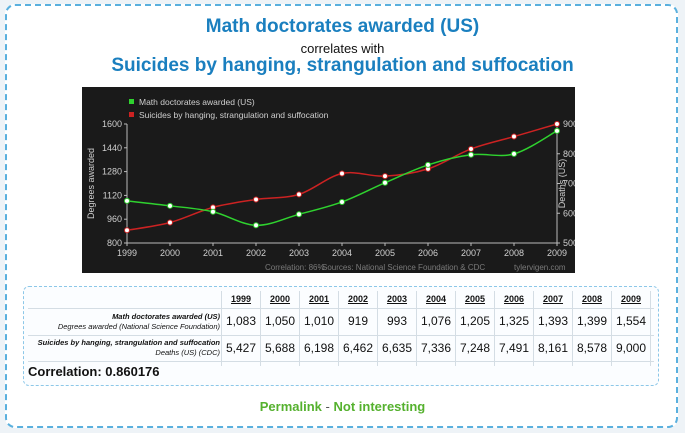  What do you see at coordinates (540, 267) in the screenshot?
I see `chart-footer-site: tylervigen.com` at bounding box center [540, 267].